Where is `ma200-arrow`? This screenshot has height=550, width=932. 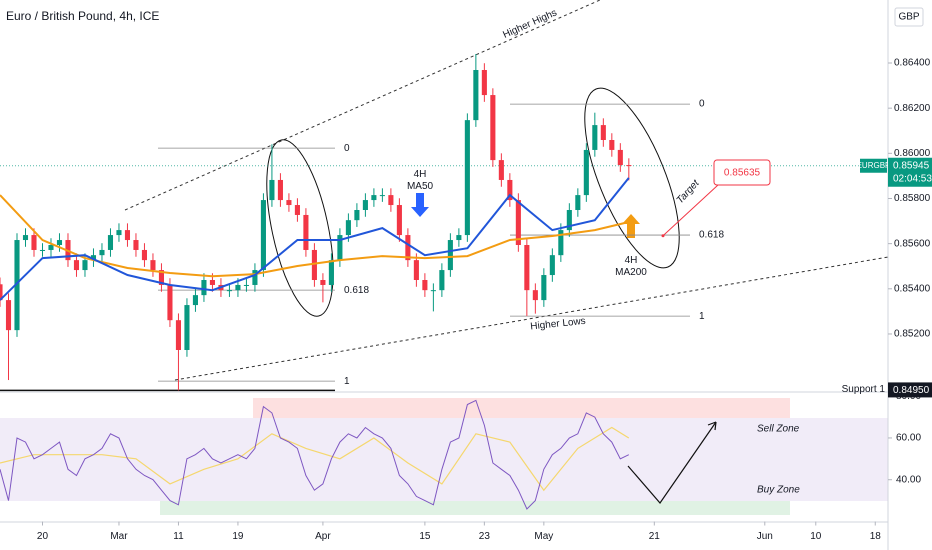
ma200-arrow is located at coordinates (631, 226).